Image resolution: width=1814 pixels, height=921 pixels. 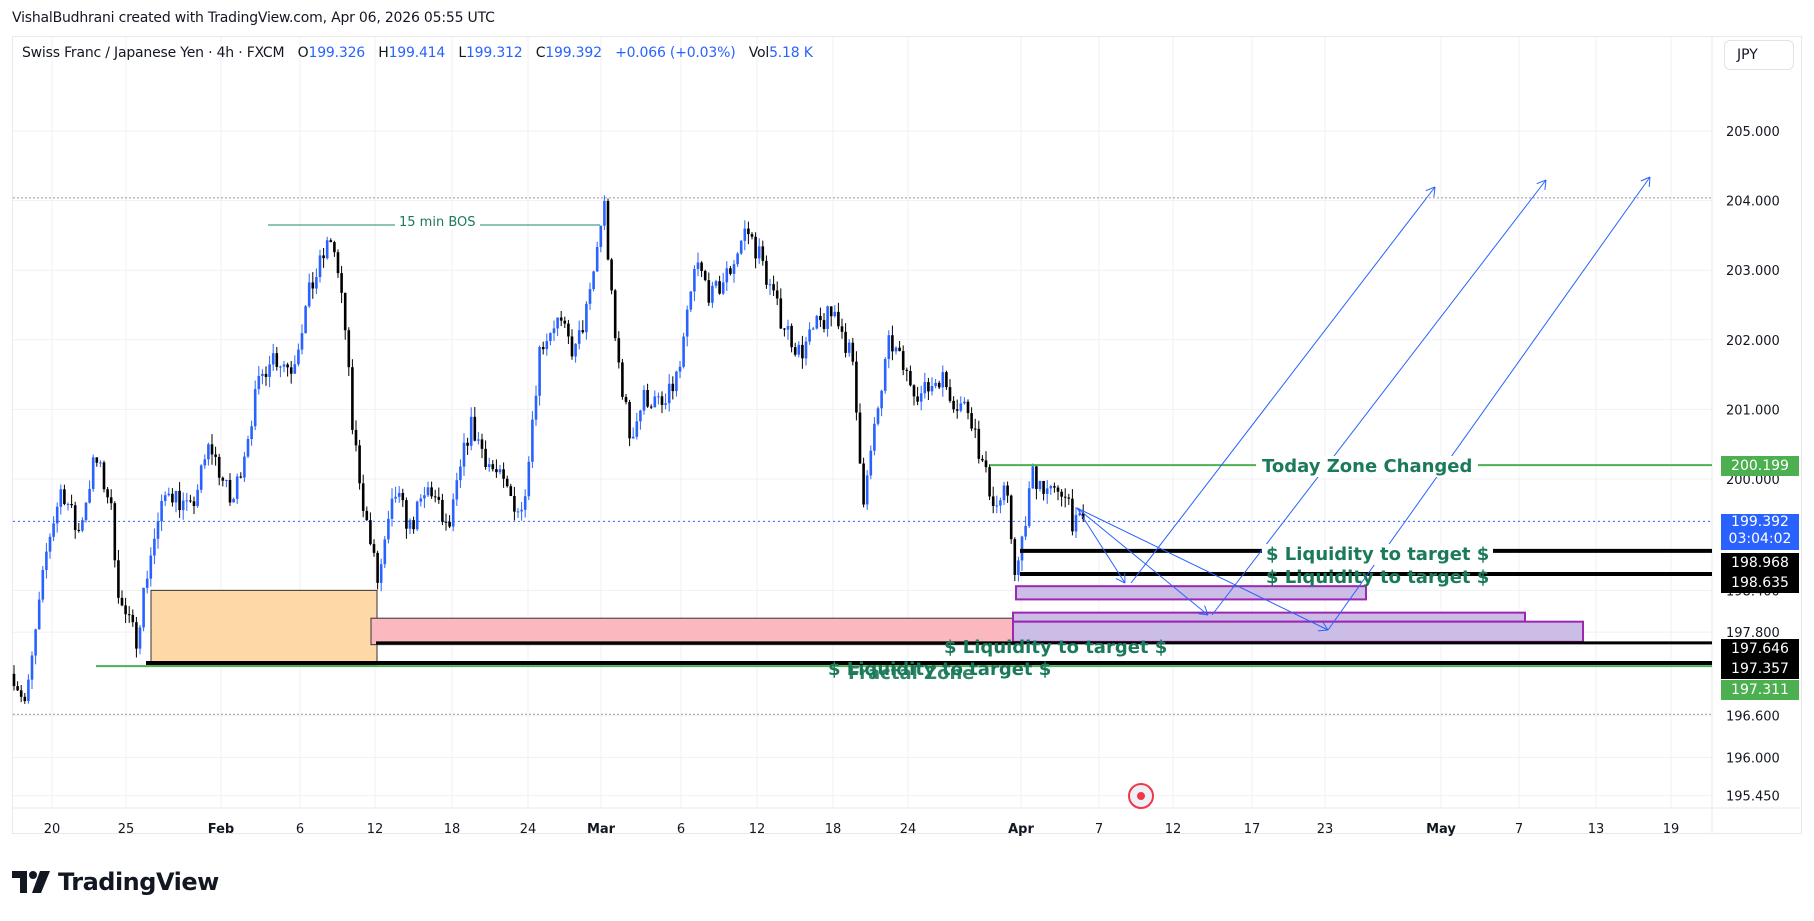 I want to click on change-value: +0.066 (+0.03%), so click(x=675, y=53).